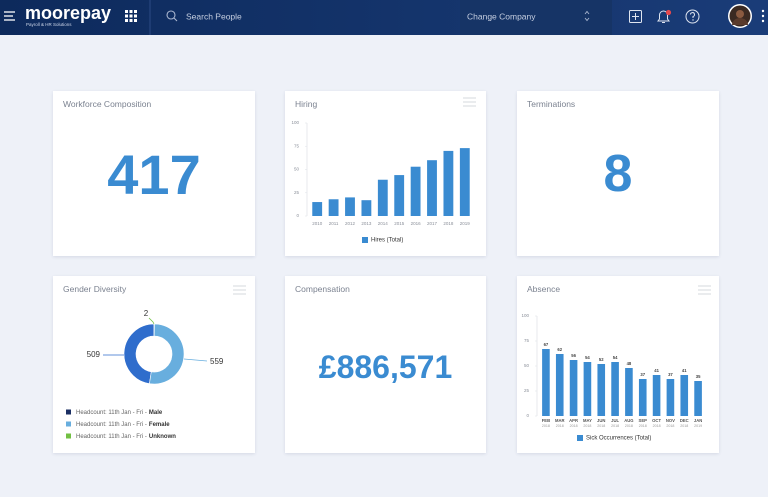 The width and height of the screenshot is (768, 497). What do you see at coordinates (131, 16) in the screenshot?
I see `apps-button` at bounding box center [131, 16].